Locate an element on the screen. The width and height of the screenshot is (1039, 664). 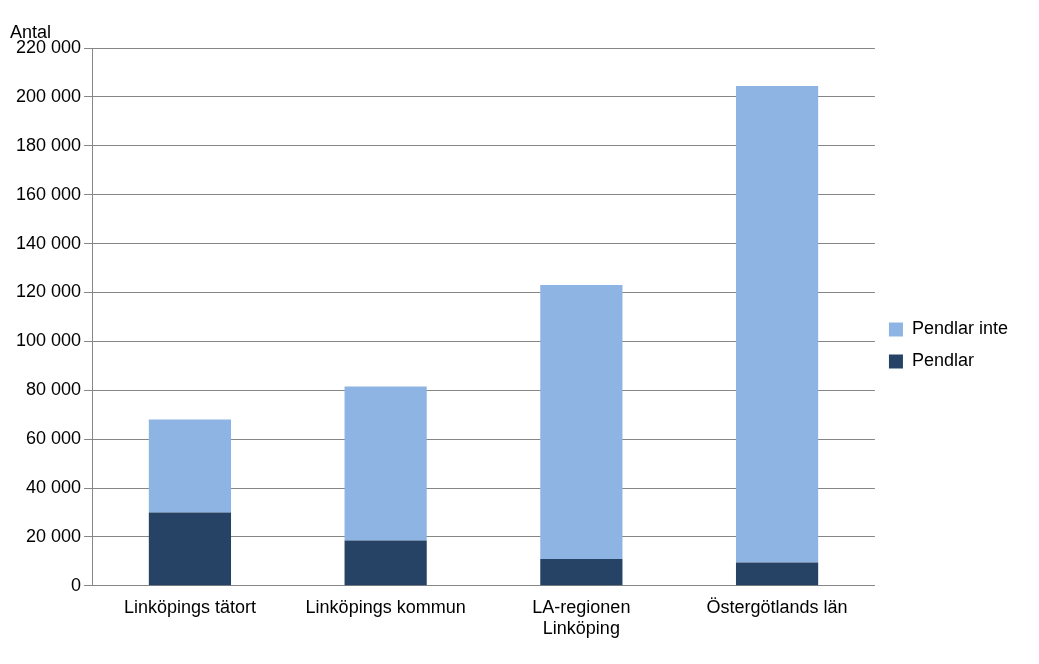
x-tick-label: Linköpings kommun is located at coordinates (385, 606).